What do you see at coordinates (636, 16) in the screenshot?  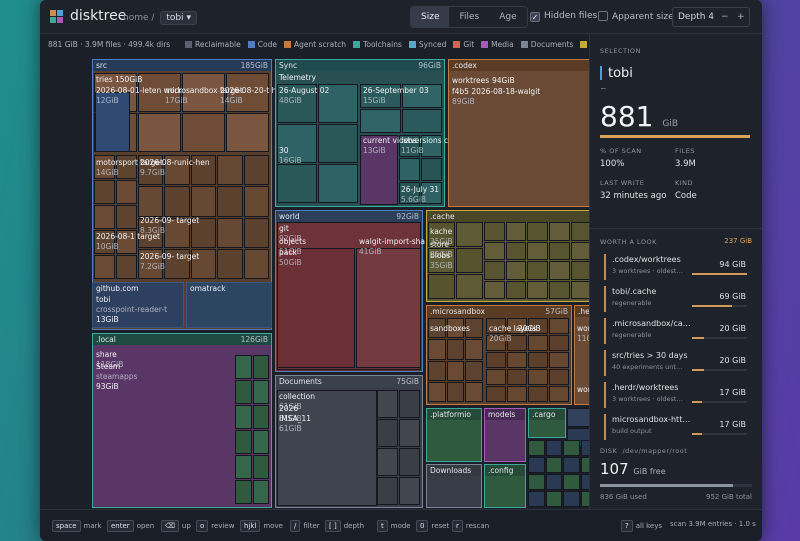 I see `apparent-size-checkbox: Apparent size` at bounding box center [636, 16].